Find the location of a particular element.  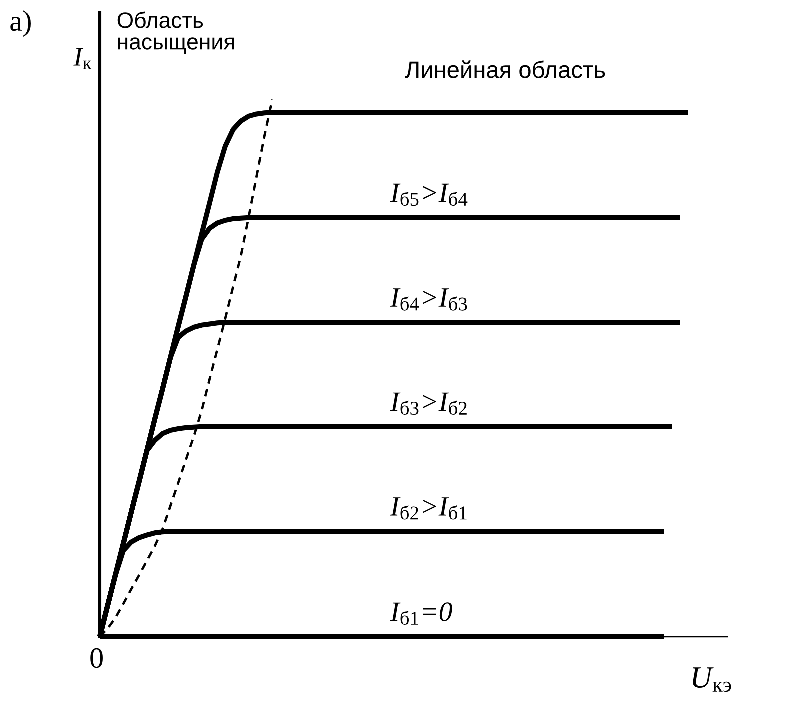

series-label: I$_{б5}$>I$_{б4}$ is located at coordinates (429, 195).